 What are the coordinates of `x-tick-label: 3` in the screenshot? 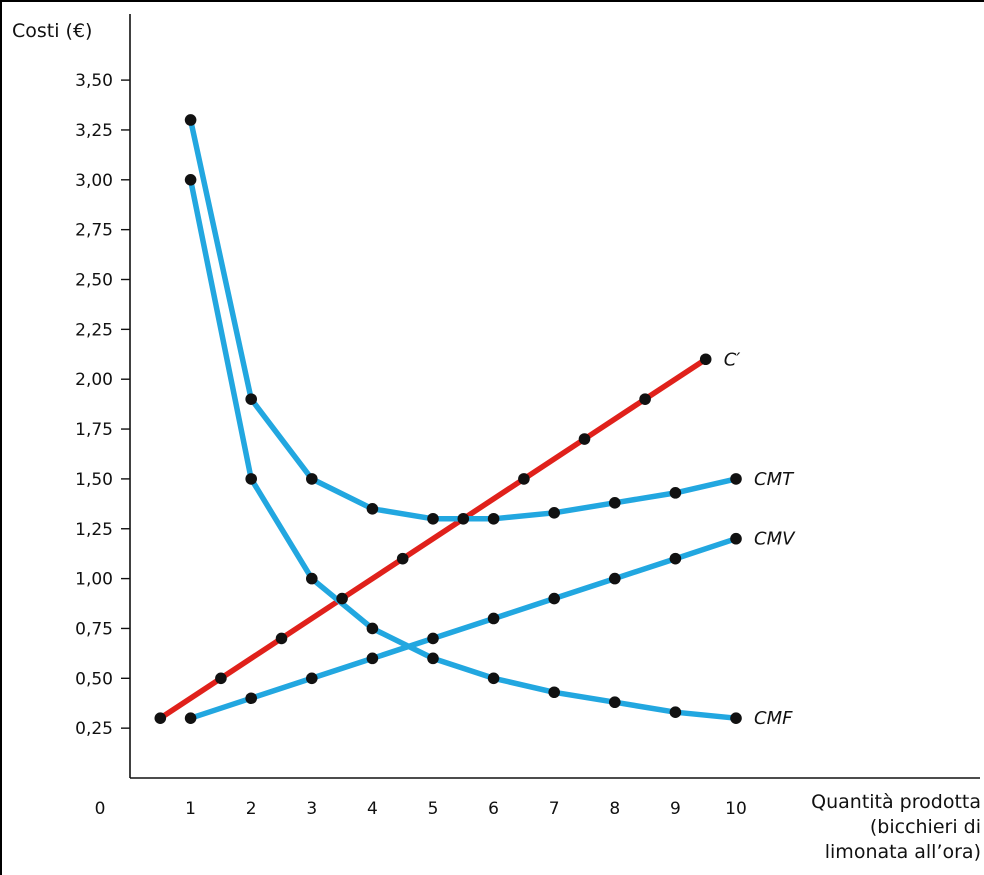 It's located at (311, 809).